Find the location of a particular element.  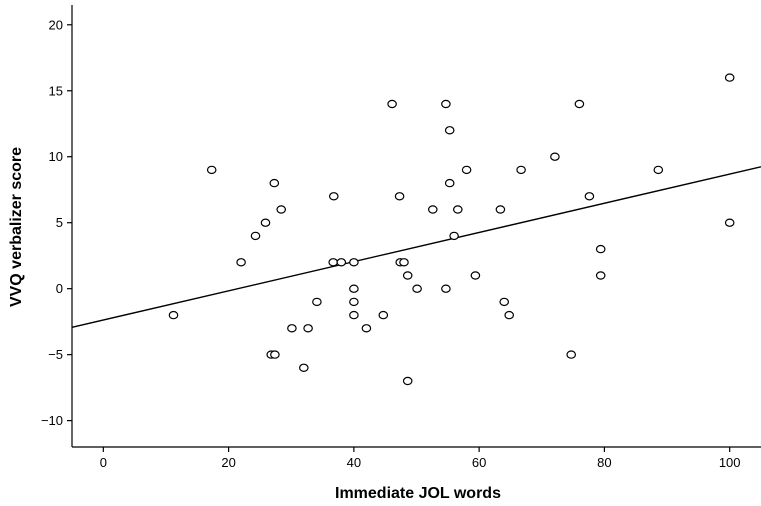

y-axis-ticks: −10 −5 0 5 10 15 20 is located at coordinates (56, 222).